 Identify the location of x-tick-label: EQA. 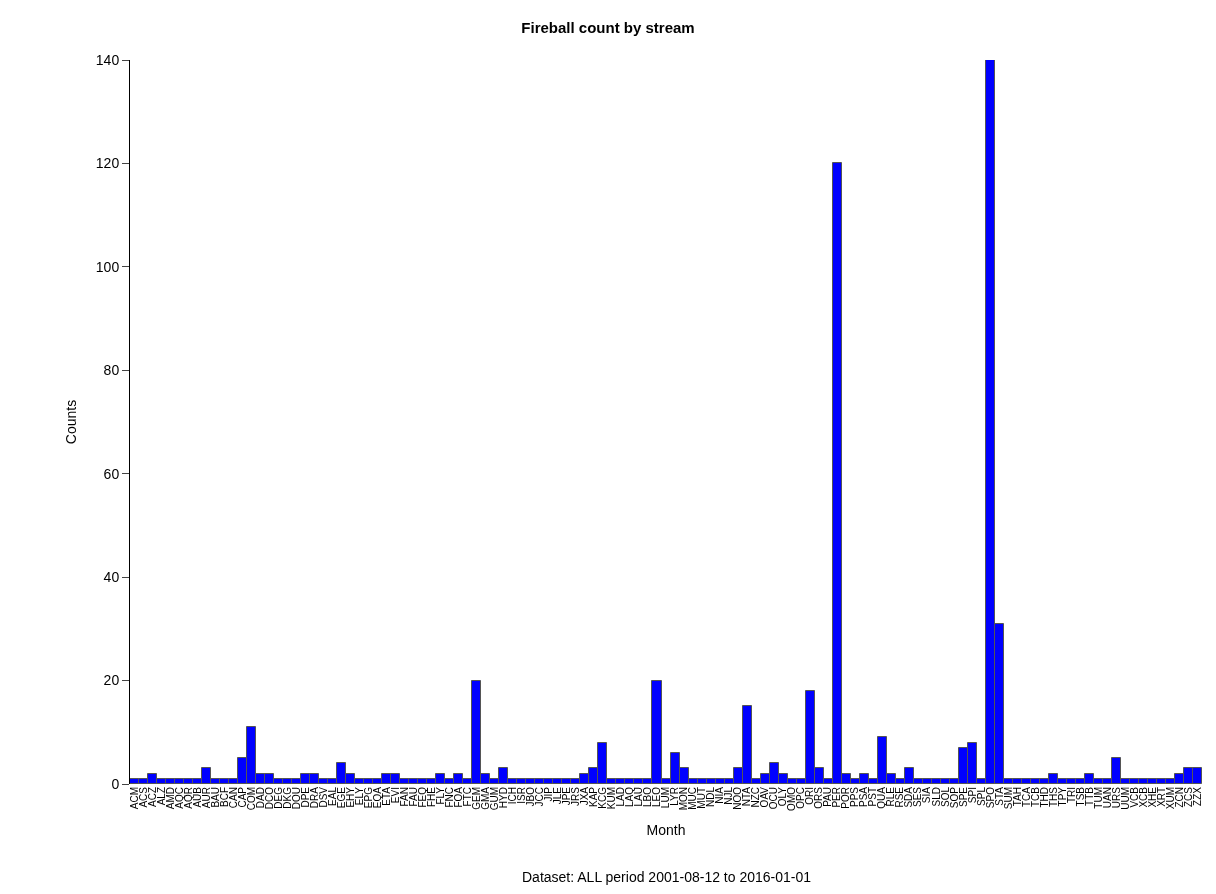
(377, 797).